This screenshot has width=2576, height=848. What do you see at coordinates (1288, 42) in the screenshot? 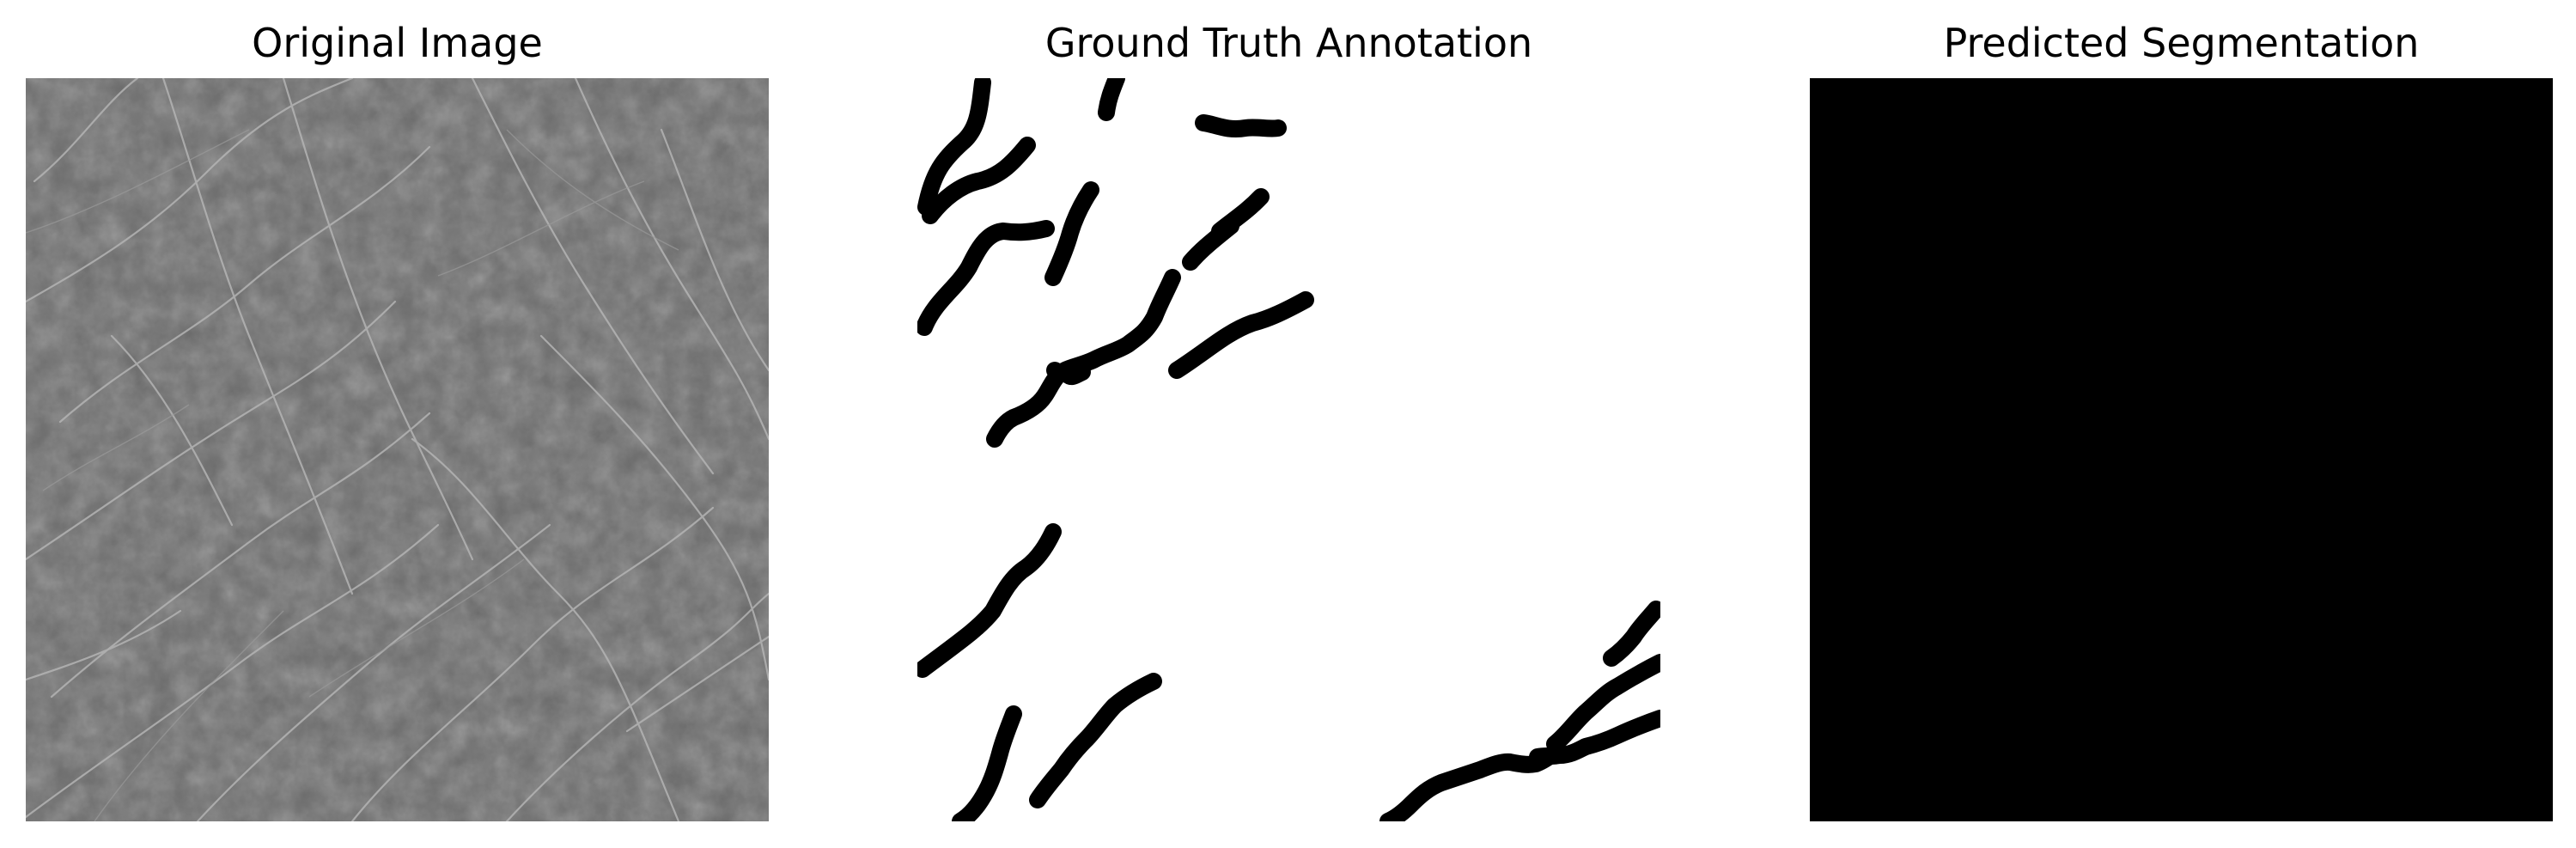
I see `title-ground-truth: Ground Truth Annotation` at bounding box center [1288, 42].